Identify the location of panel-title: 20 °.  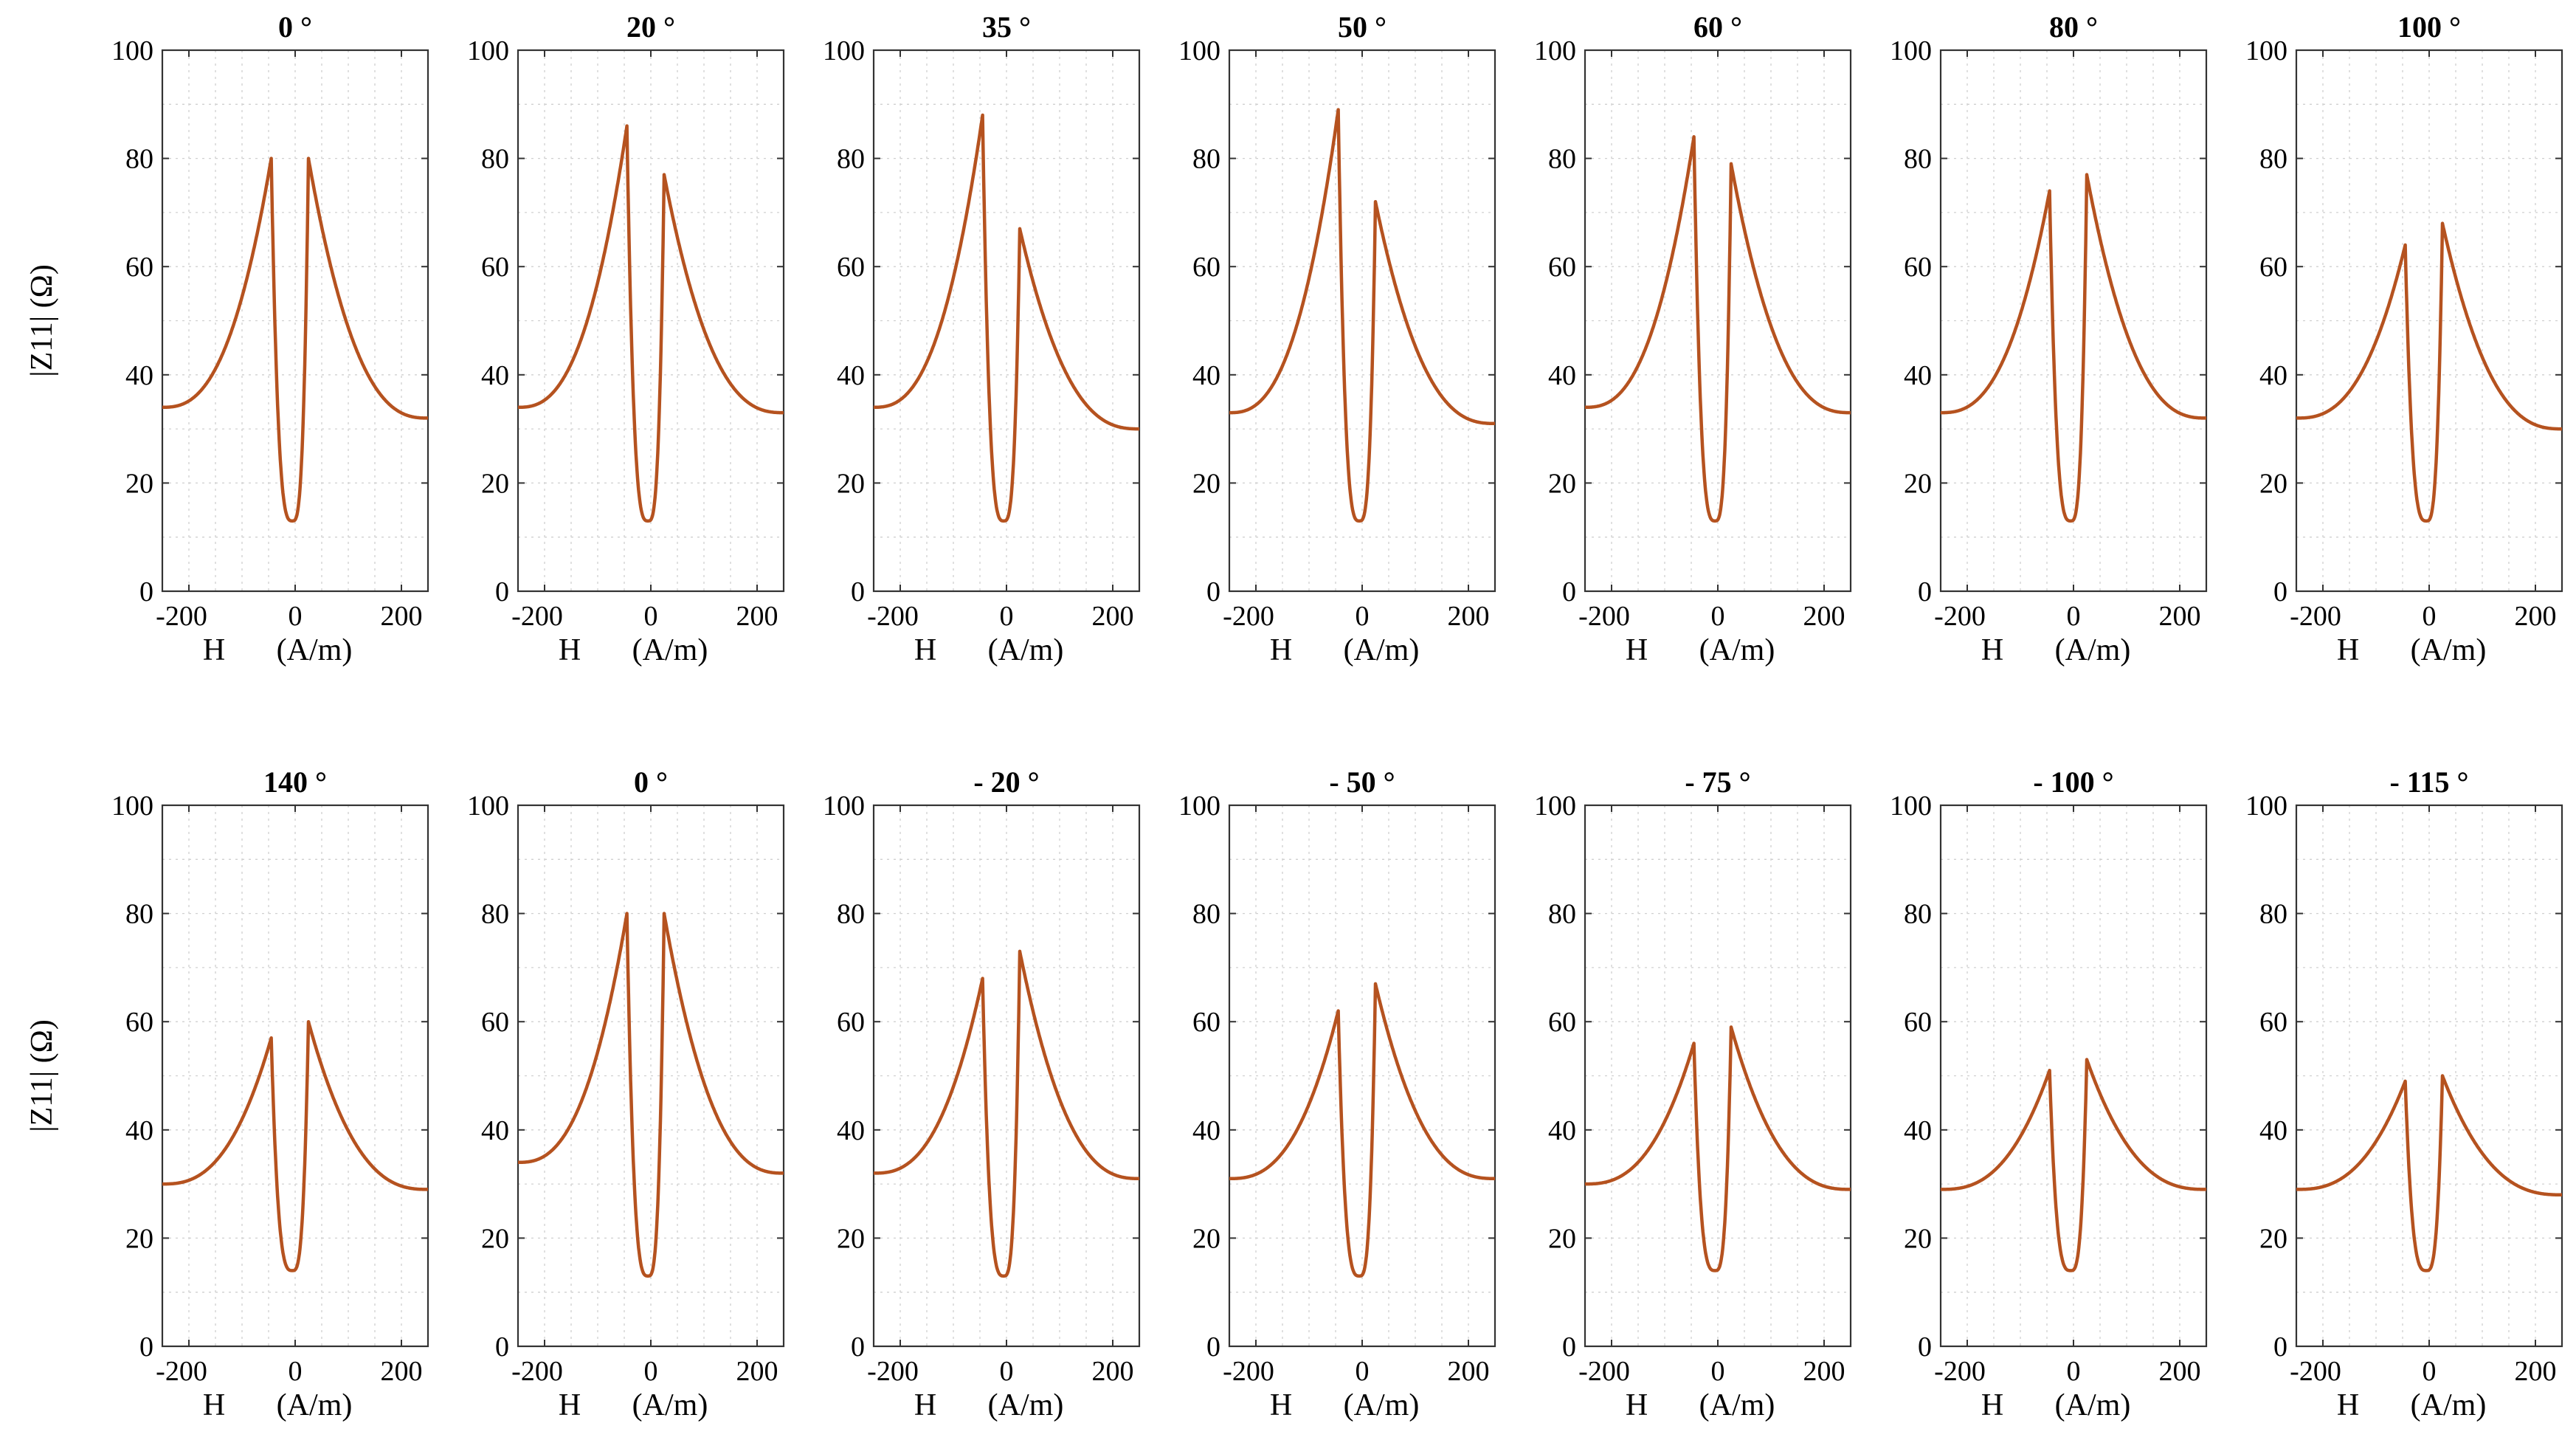
(650, 27).